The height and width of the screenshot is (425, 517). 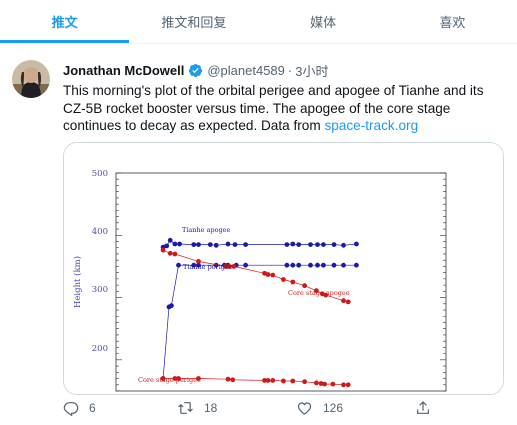 I want to click on share-button, so click(x=423, y=408).